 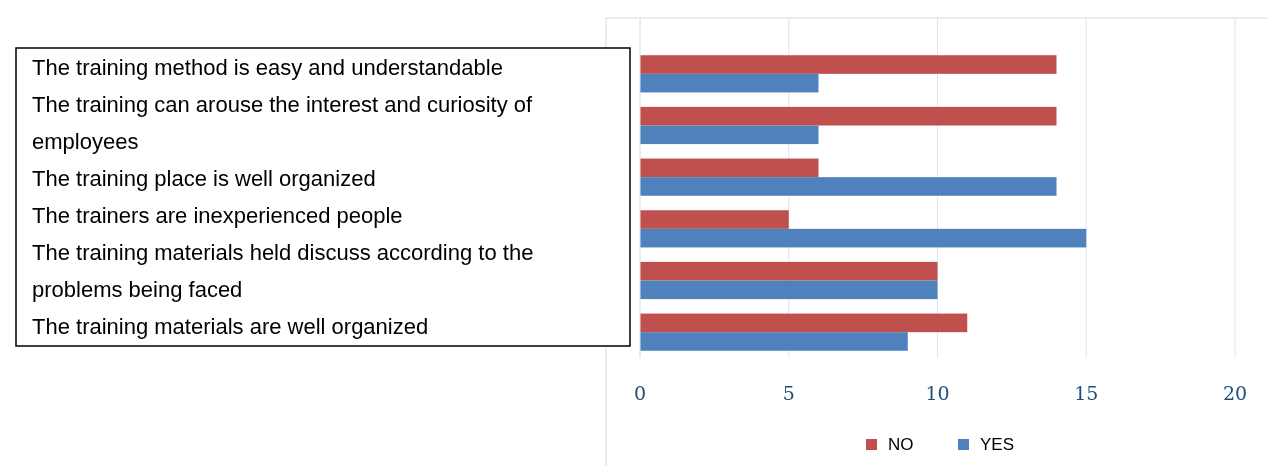 I want to click on y-tick-label: The training place is well organized, so click(x=204, y=178).